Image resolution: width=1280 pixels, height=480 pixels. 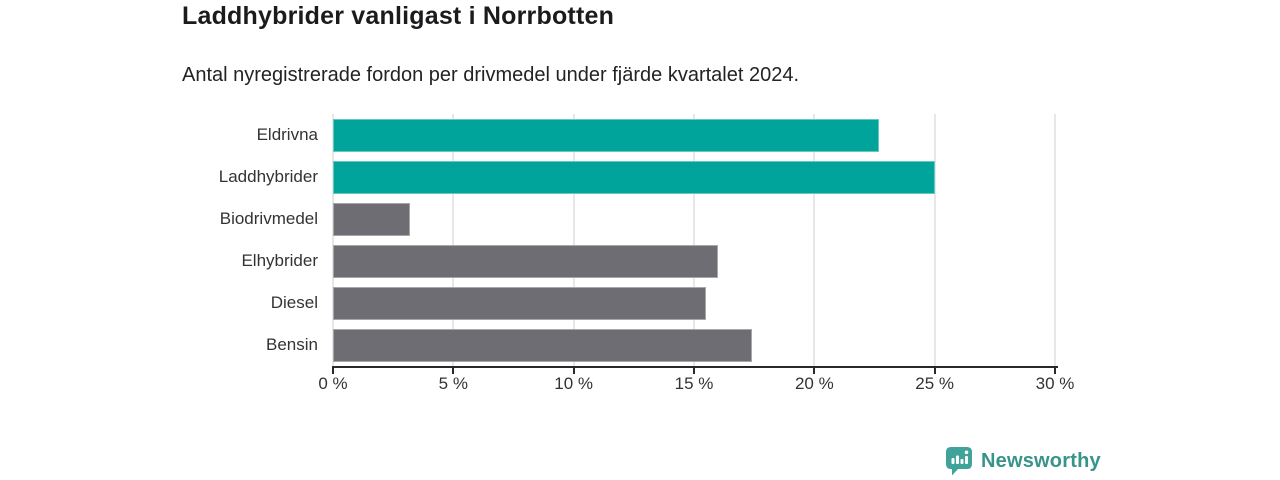 What do you see at coordinates (935, 383) in the screenshot?
I see `x-axis-tick-label: 25 %` at bounding box center [935, 383].